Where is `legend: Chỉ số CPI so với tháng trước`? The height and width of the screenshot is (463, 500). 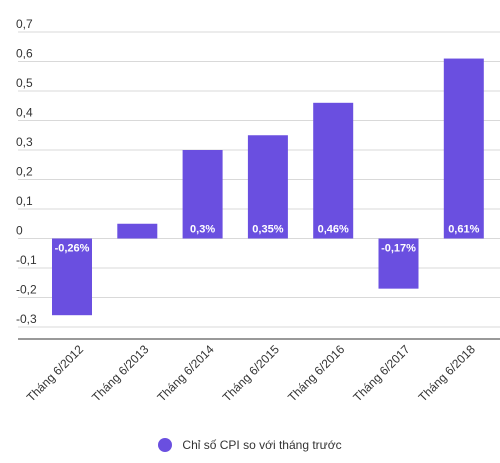
legend: Chỉ số CPI so với tháng trước is located at coordinates (250, 445).